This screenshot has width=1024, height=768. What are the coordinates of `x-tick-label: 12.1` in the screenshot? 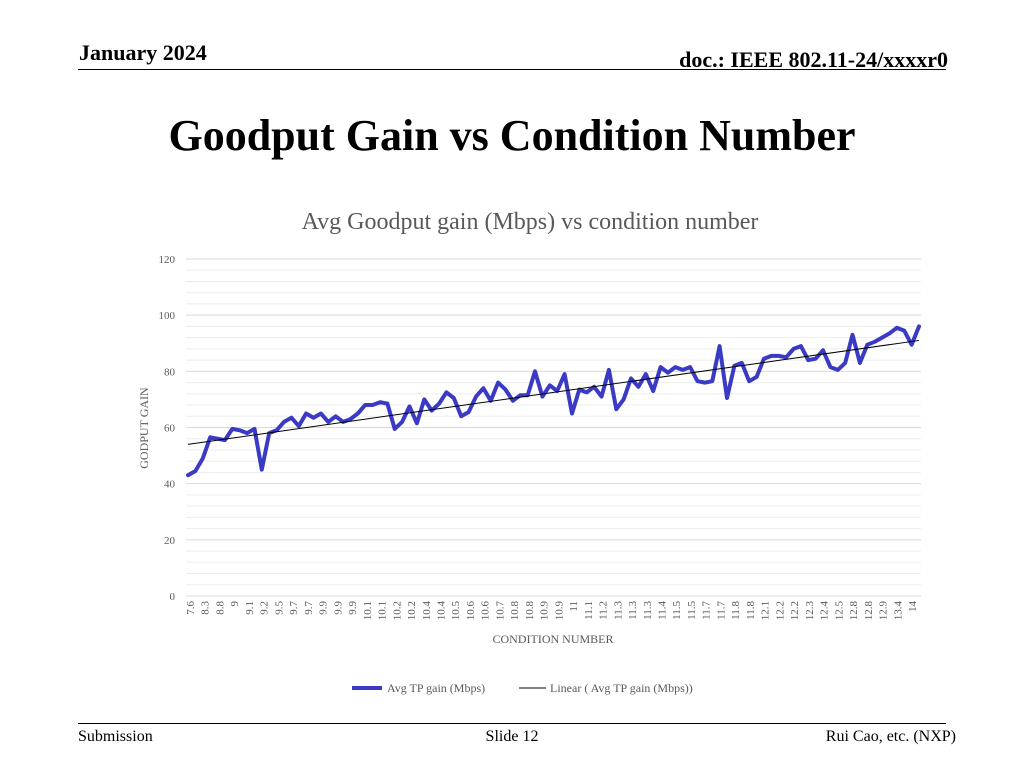 It's located at (766, 610).